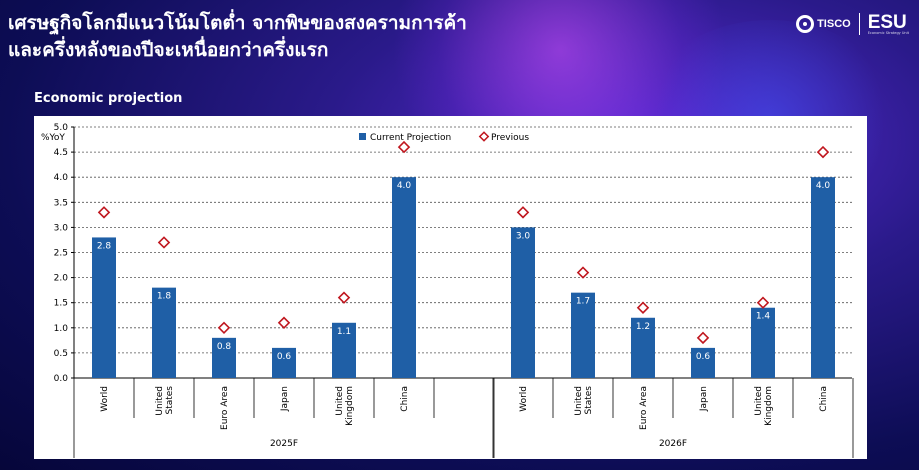  I want to click on bar-value-label: 1.2, so click(643, 327).